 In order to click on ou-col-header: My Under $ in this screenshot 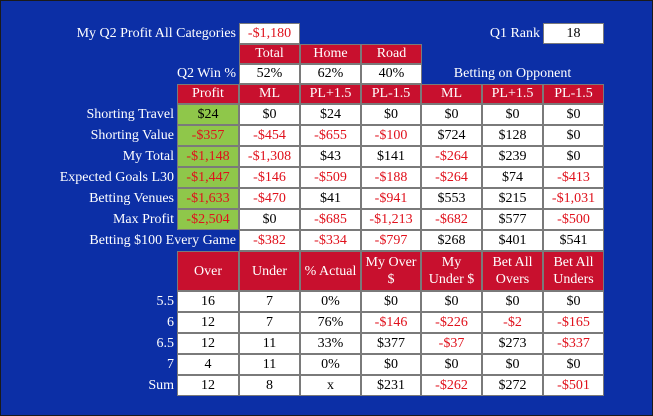, I will do `click(451, 271)`.